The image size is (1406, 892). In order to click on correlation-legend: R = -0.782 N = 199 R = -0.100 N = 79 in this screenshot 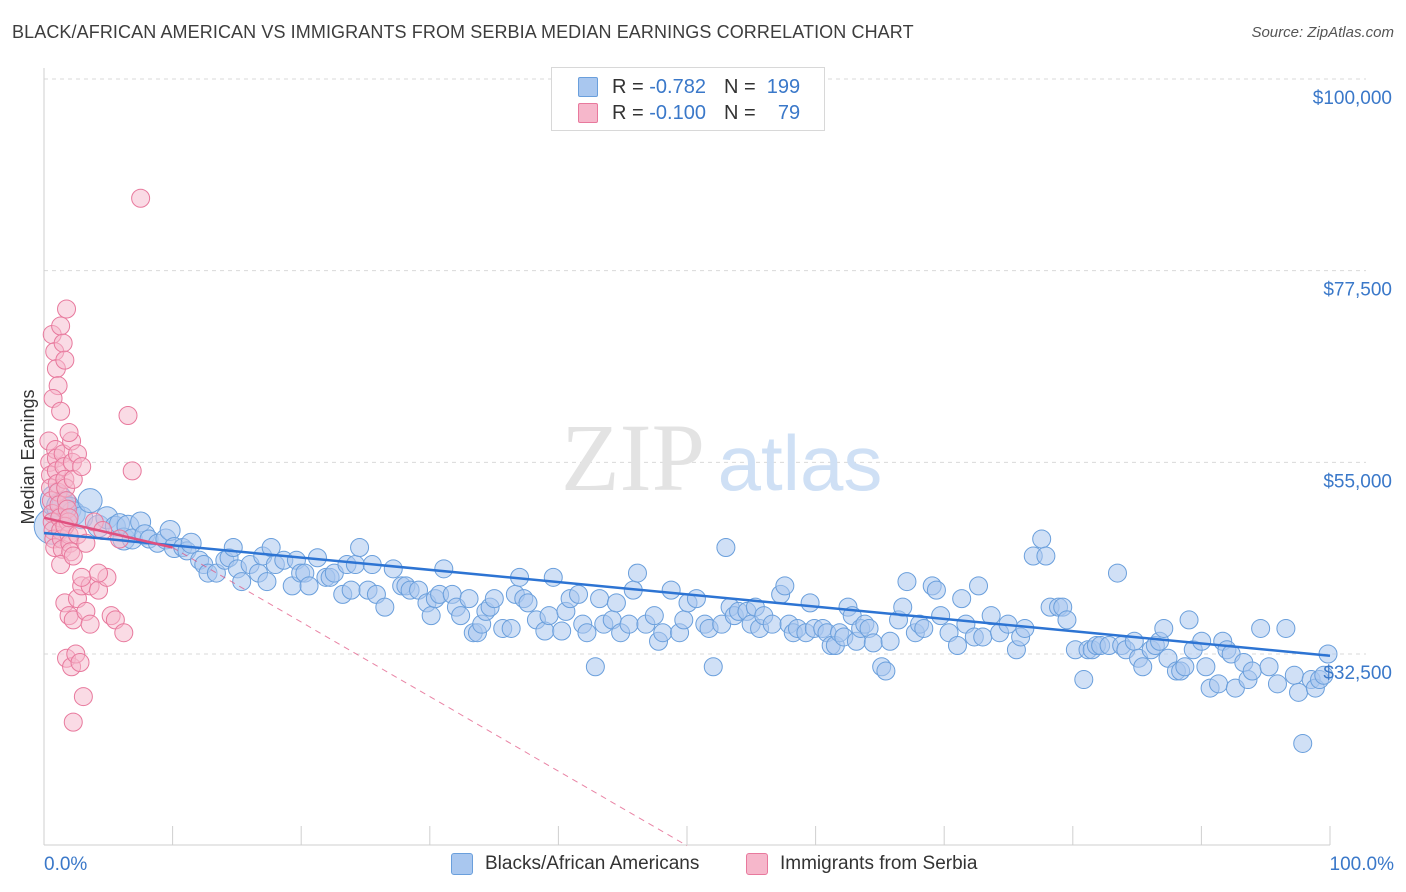, I will do `click(688, 99)`.